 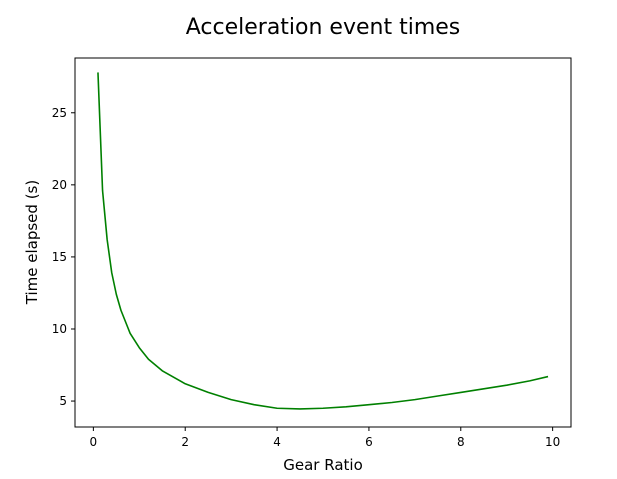 I want to click on y-axis-label: Time elapsed (s), so click(x=32, y=242).